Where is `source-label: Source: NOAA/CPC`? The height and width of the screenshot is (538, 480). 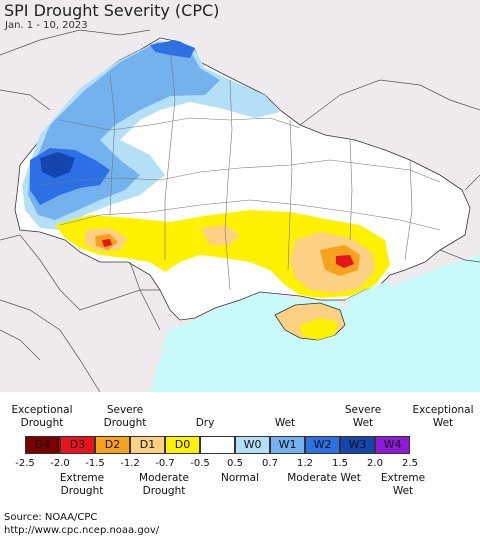
source-label: Source: NOAA/CPC is located at coordinates (51, 517).